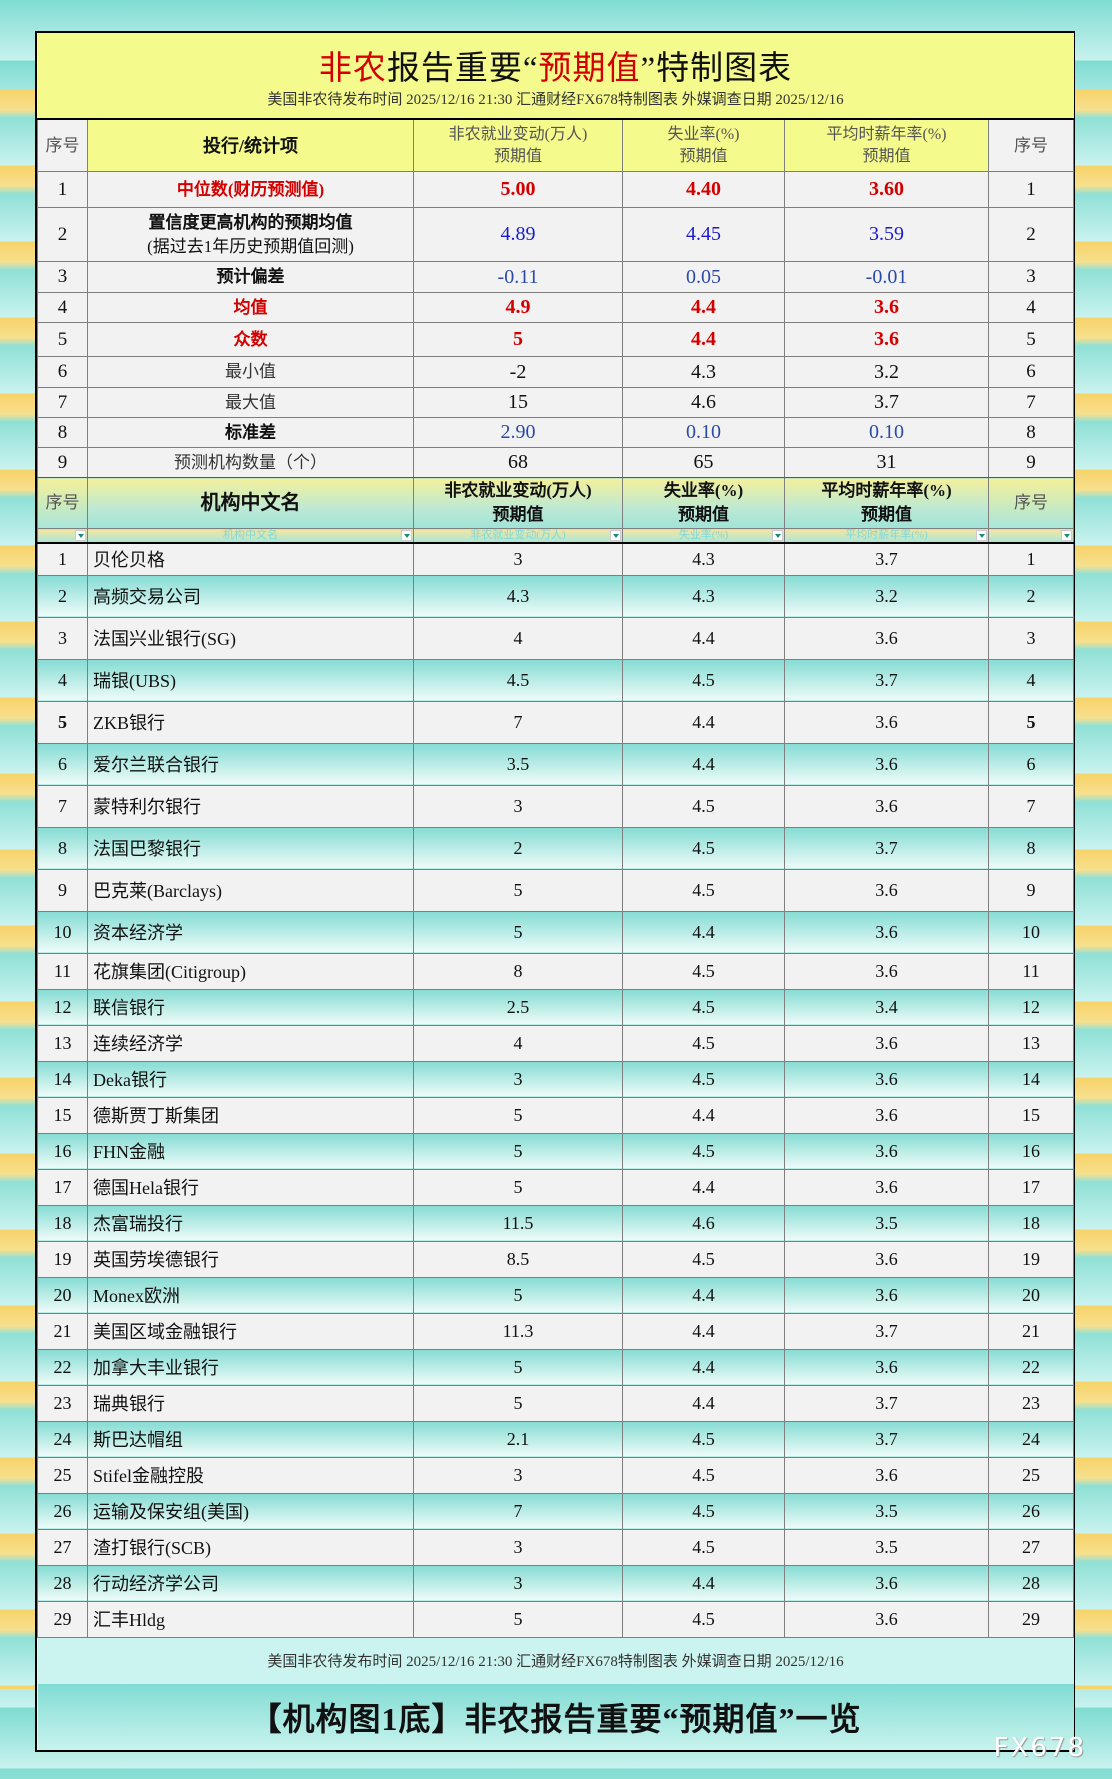 This screenshot has height=1779, width=1112. I want to click on institution-row: 20 Monex欧洲 5 4.4 3.6 20, so click(556, 1295).